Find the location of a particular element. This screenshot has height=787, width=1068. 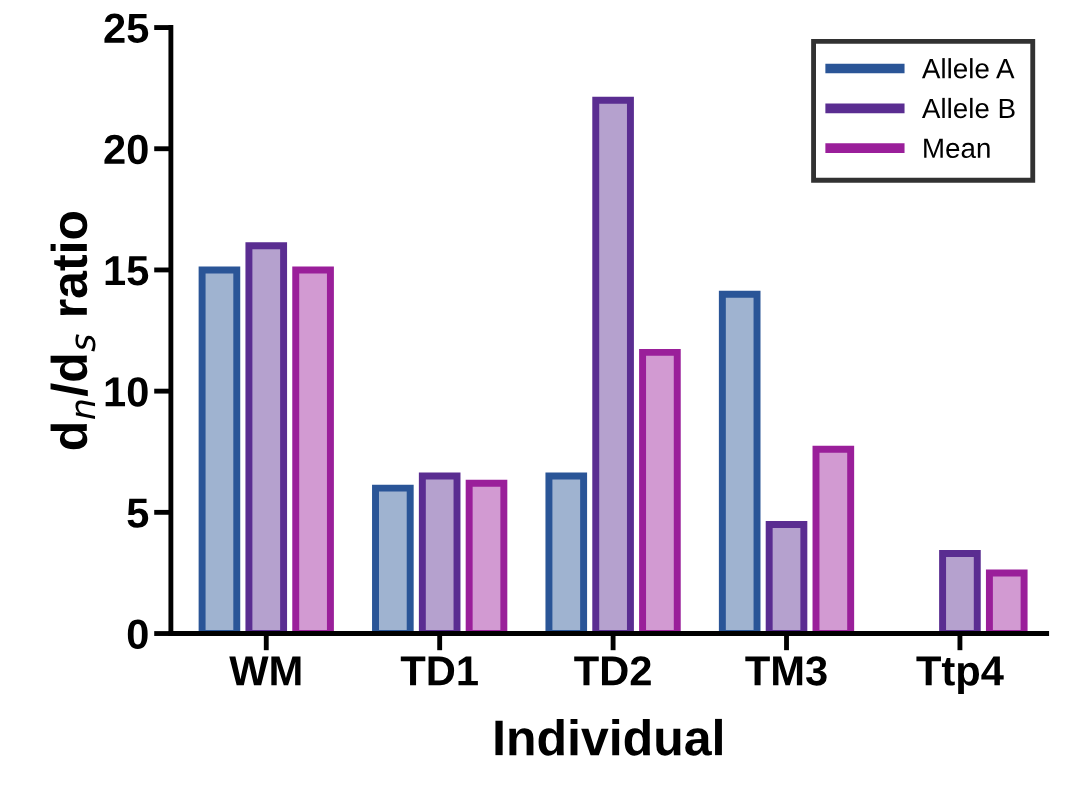

legend-label: Mean is located at coordinates (957, 148).